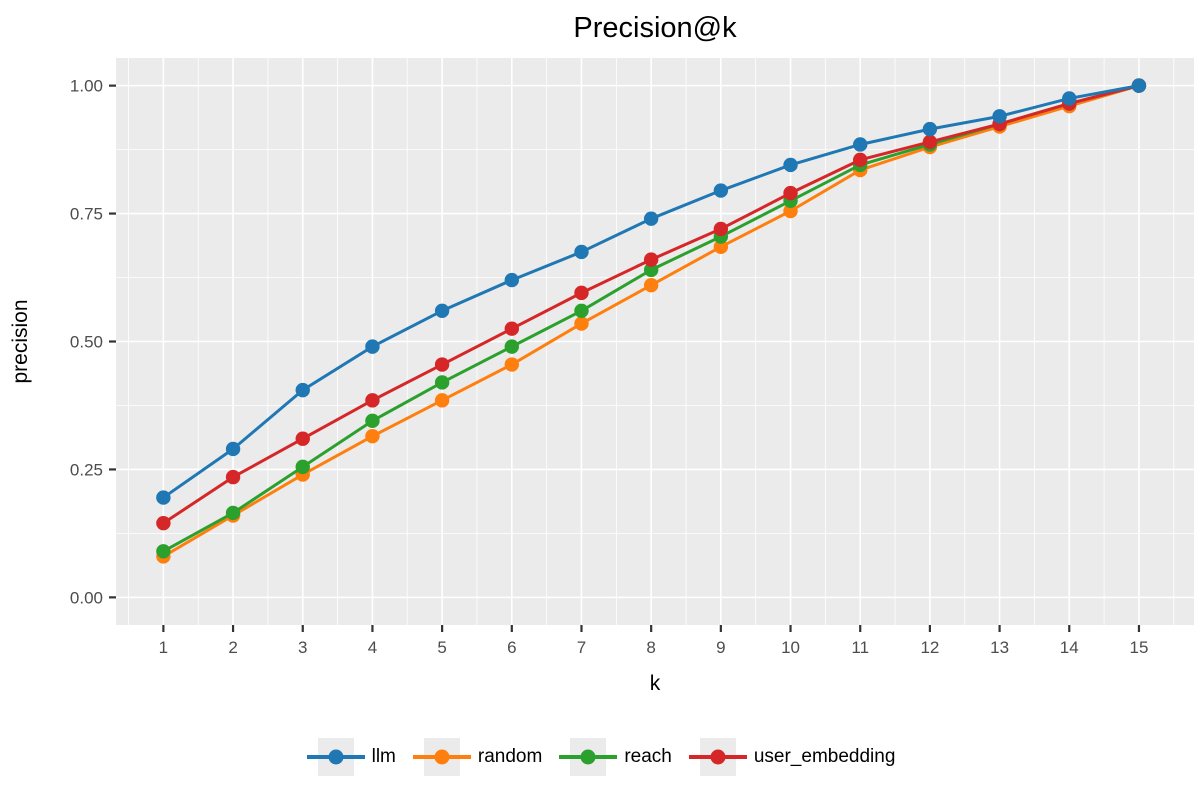 The width and height of the screenshot is (1200, 800). I want to click on y-tick-label: 0.75, so click(86, 214).